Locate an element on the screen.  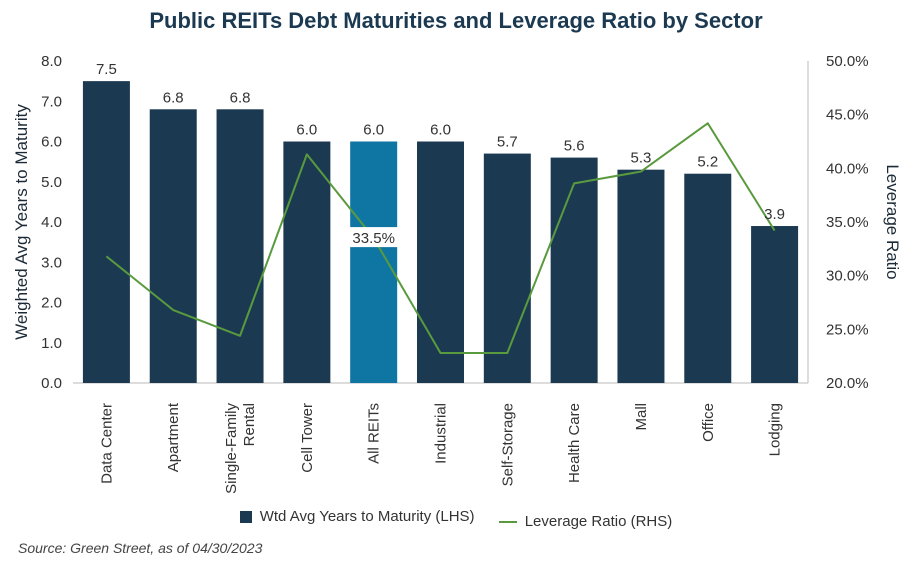
x-tick-label: Data Center is located at coordinates (106, 443).